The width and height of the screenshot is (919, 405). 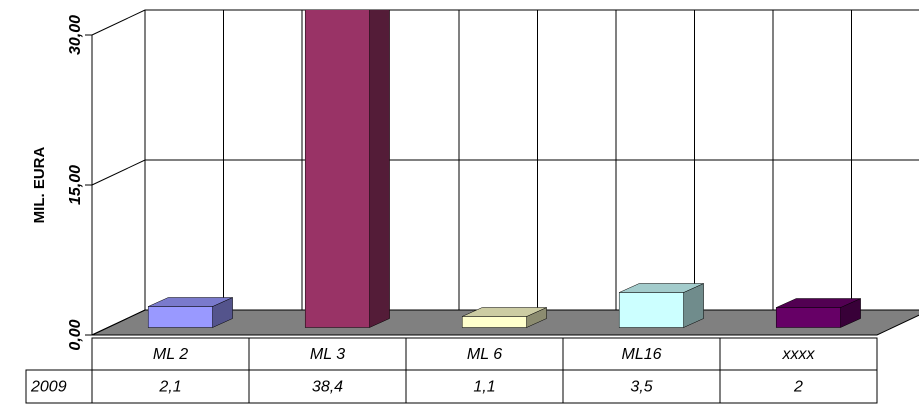 I want to click on legend-label: 2009, so click(x=48, y=387).